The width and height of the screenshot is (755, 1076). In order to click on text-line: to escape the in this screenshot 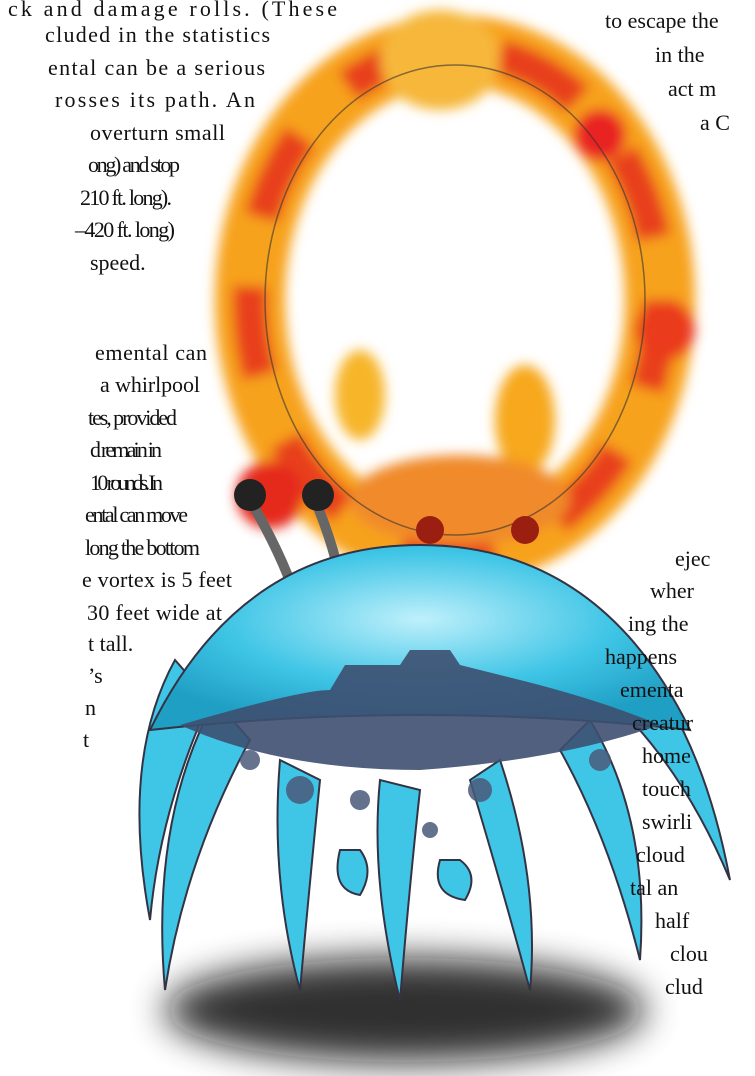, I will do `click(662, 20)`.